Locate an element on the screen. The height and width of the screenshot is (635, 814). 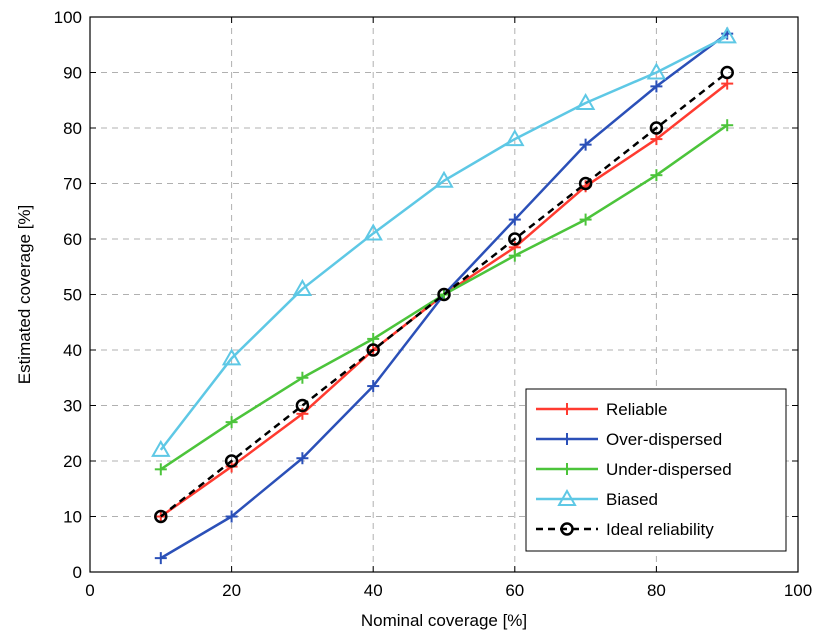
y-tick-label: 0 is located at coordinates (77, 572).